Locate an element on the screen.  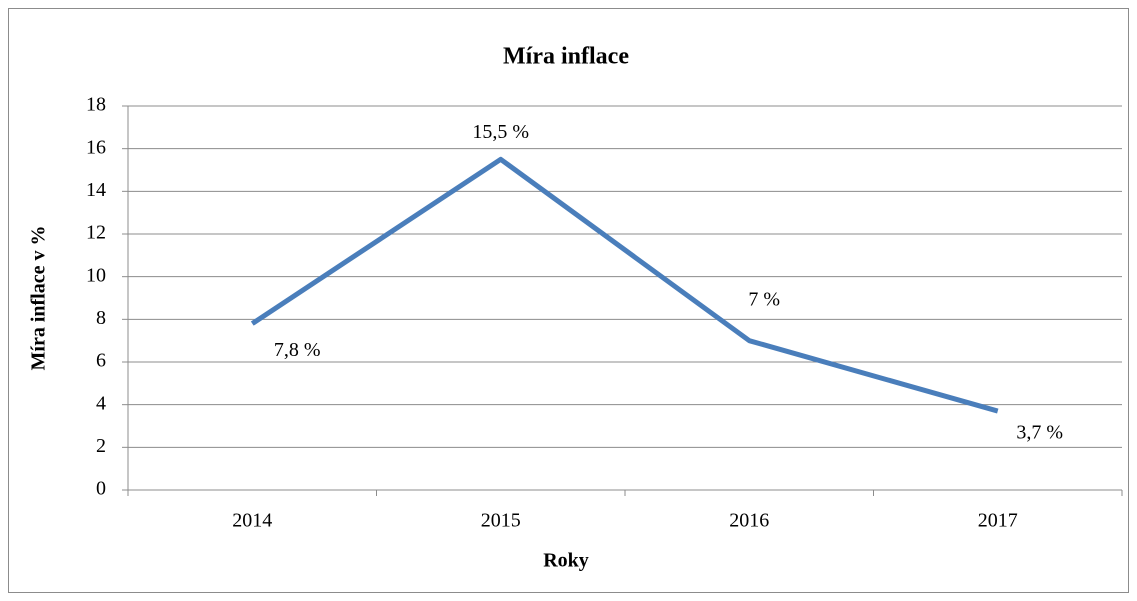
y-tick-label: 0 is located at coordinates (101, 489).